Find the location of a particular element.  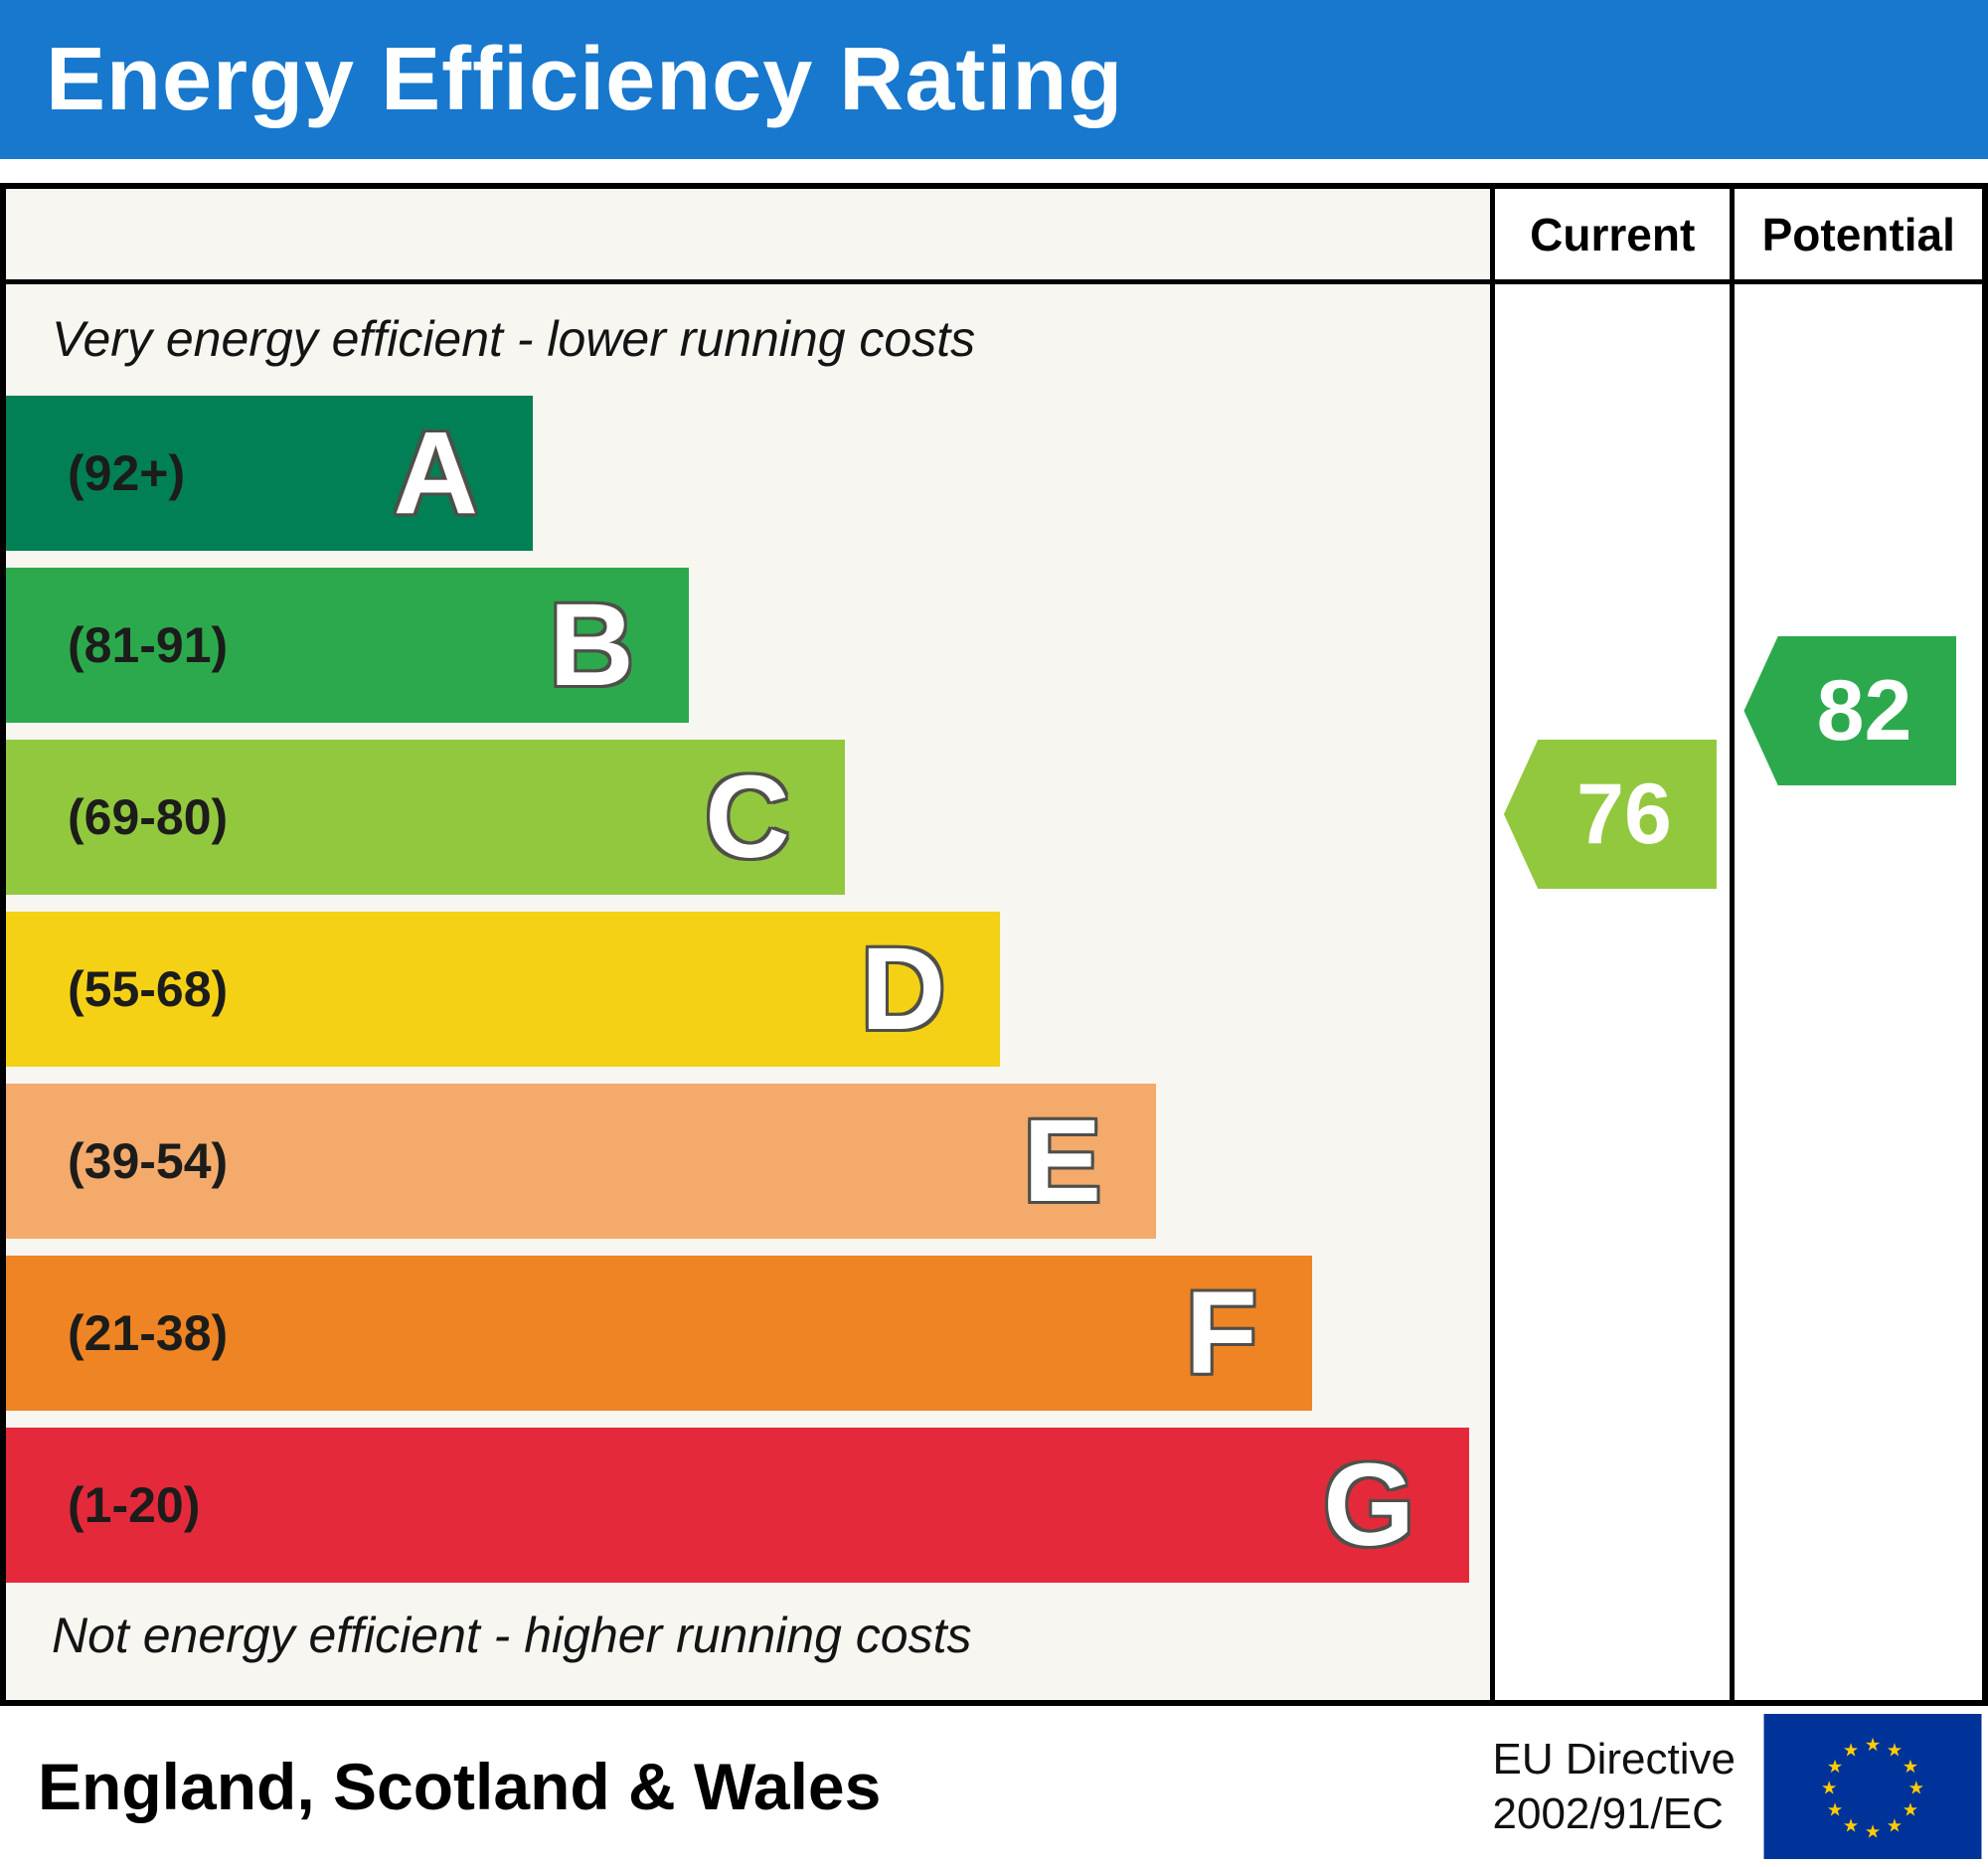

rating-band-c: (69-80) C is located at coordinates (425, 817).